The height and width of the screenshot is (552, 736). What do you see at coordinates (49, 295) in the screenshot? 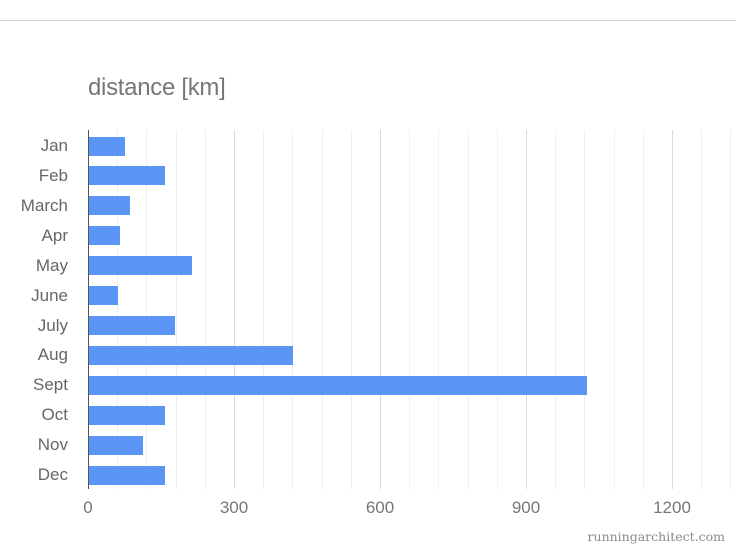
I see `y-label-june: June` at bounding box center [49, 295].